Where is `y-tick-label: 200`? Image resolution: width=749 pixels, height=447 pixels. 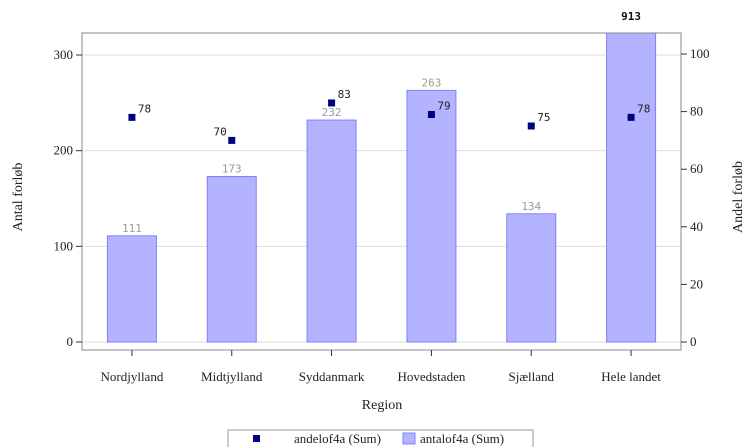 y-tick-label: 200 is located at coordinates (64, 150).